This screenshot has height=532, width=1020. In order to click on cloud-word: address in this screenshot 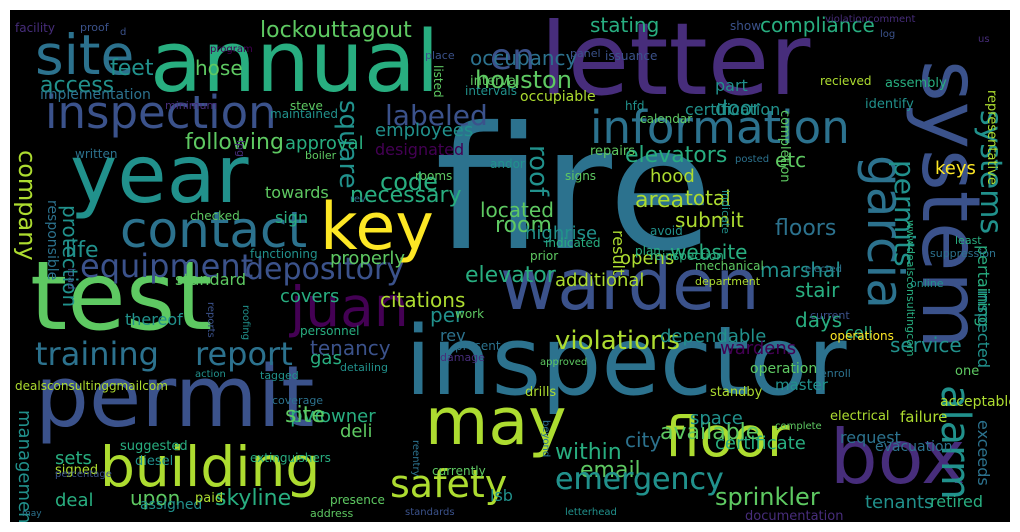, I will do `click(332, 513)`.